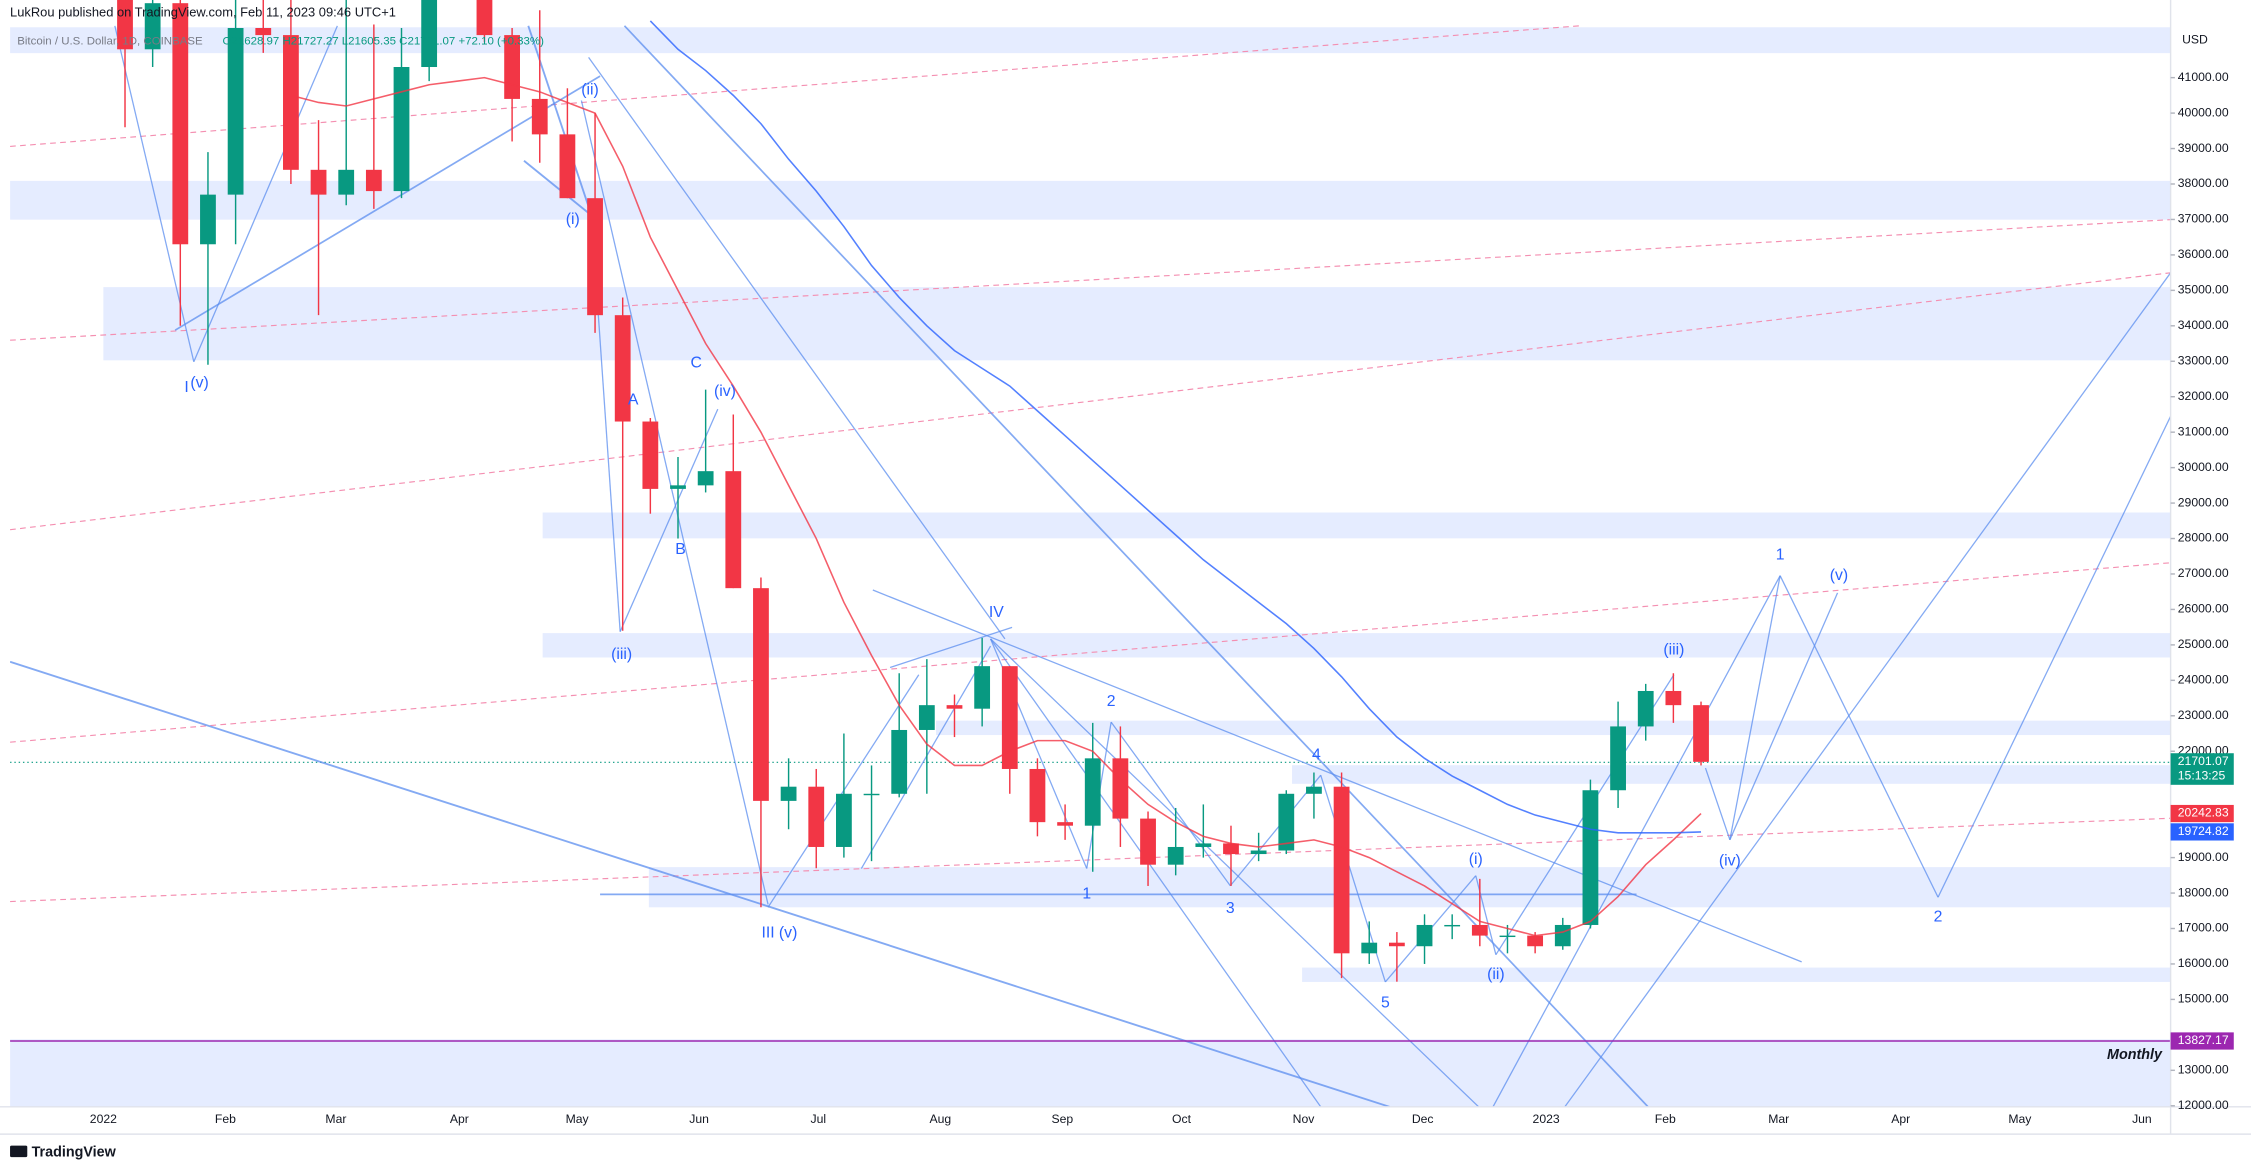 Image resolution: width=2251 pixels, height=1170 pixels. Describe the element at coordinates (2203, 467) in the screenshot. I see `y-tick-label: 30000.00` at that location.